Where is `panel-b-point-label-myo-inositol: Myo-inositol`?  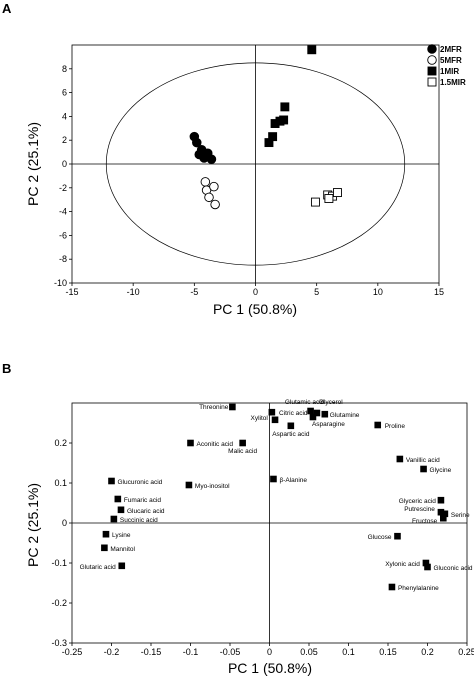
panel-b-point-label-myo-inositol: Myo-inositol is located at coordinates (212, 486).